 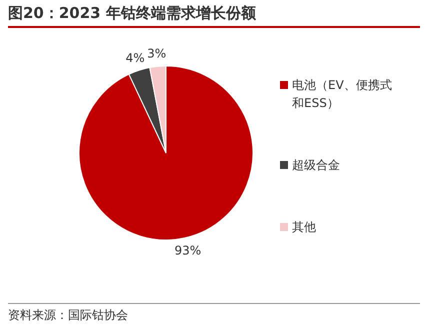 I want to click on text: 资料来源：国际钴协会, so click(x=214, y=313).